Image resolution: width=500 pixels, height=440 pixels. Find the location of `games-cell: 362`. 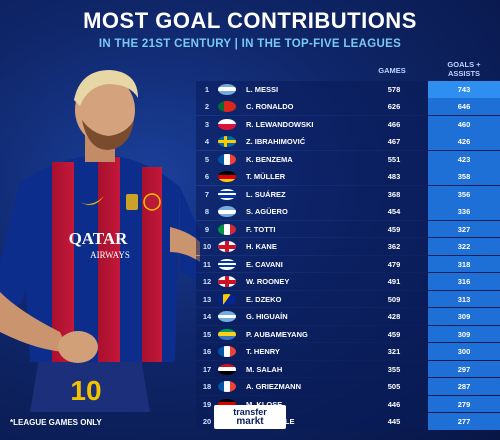

games-cell: 362 is located at coordinates (394, 247).